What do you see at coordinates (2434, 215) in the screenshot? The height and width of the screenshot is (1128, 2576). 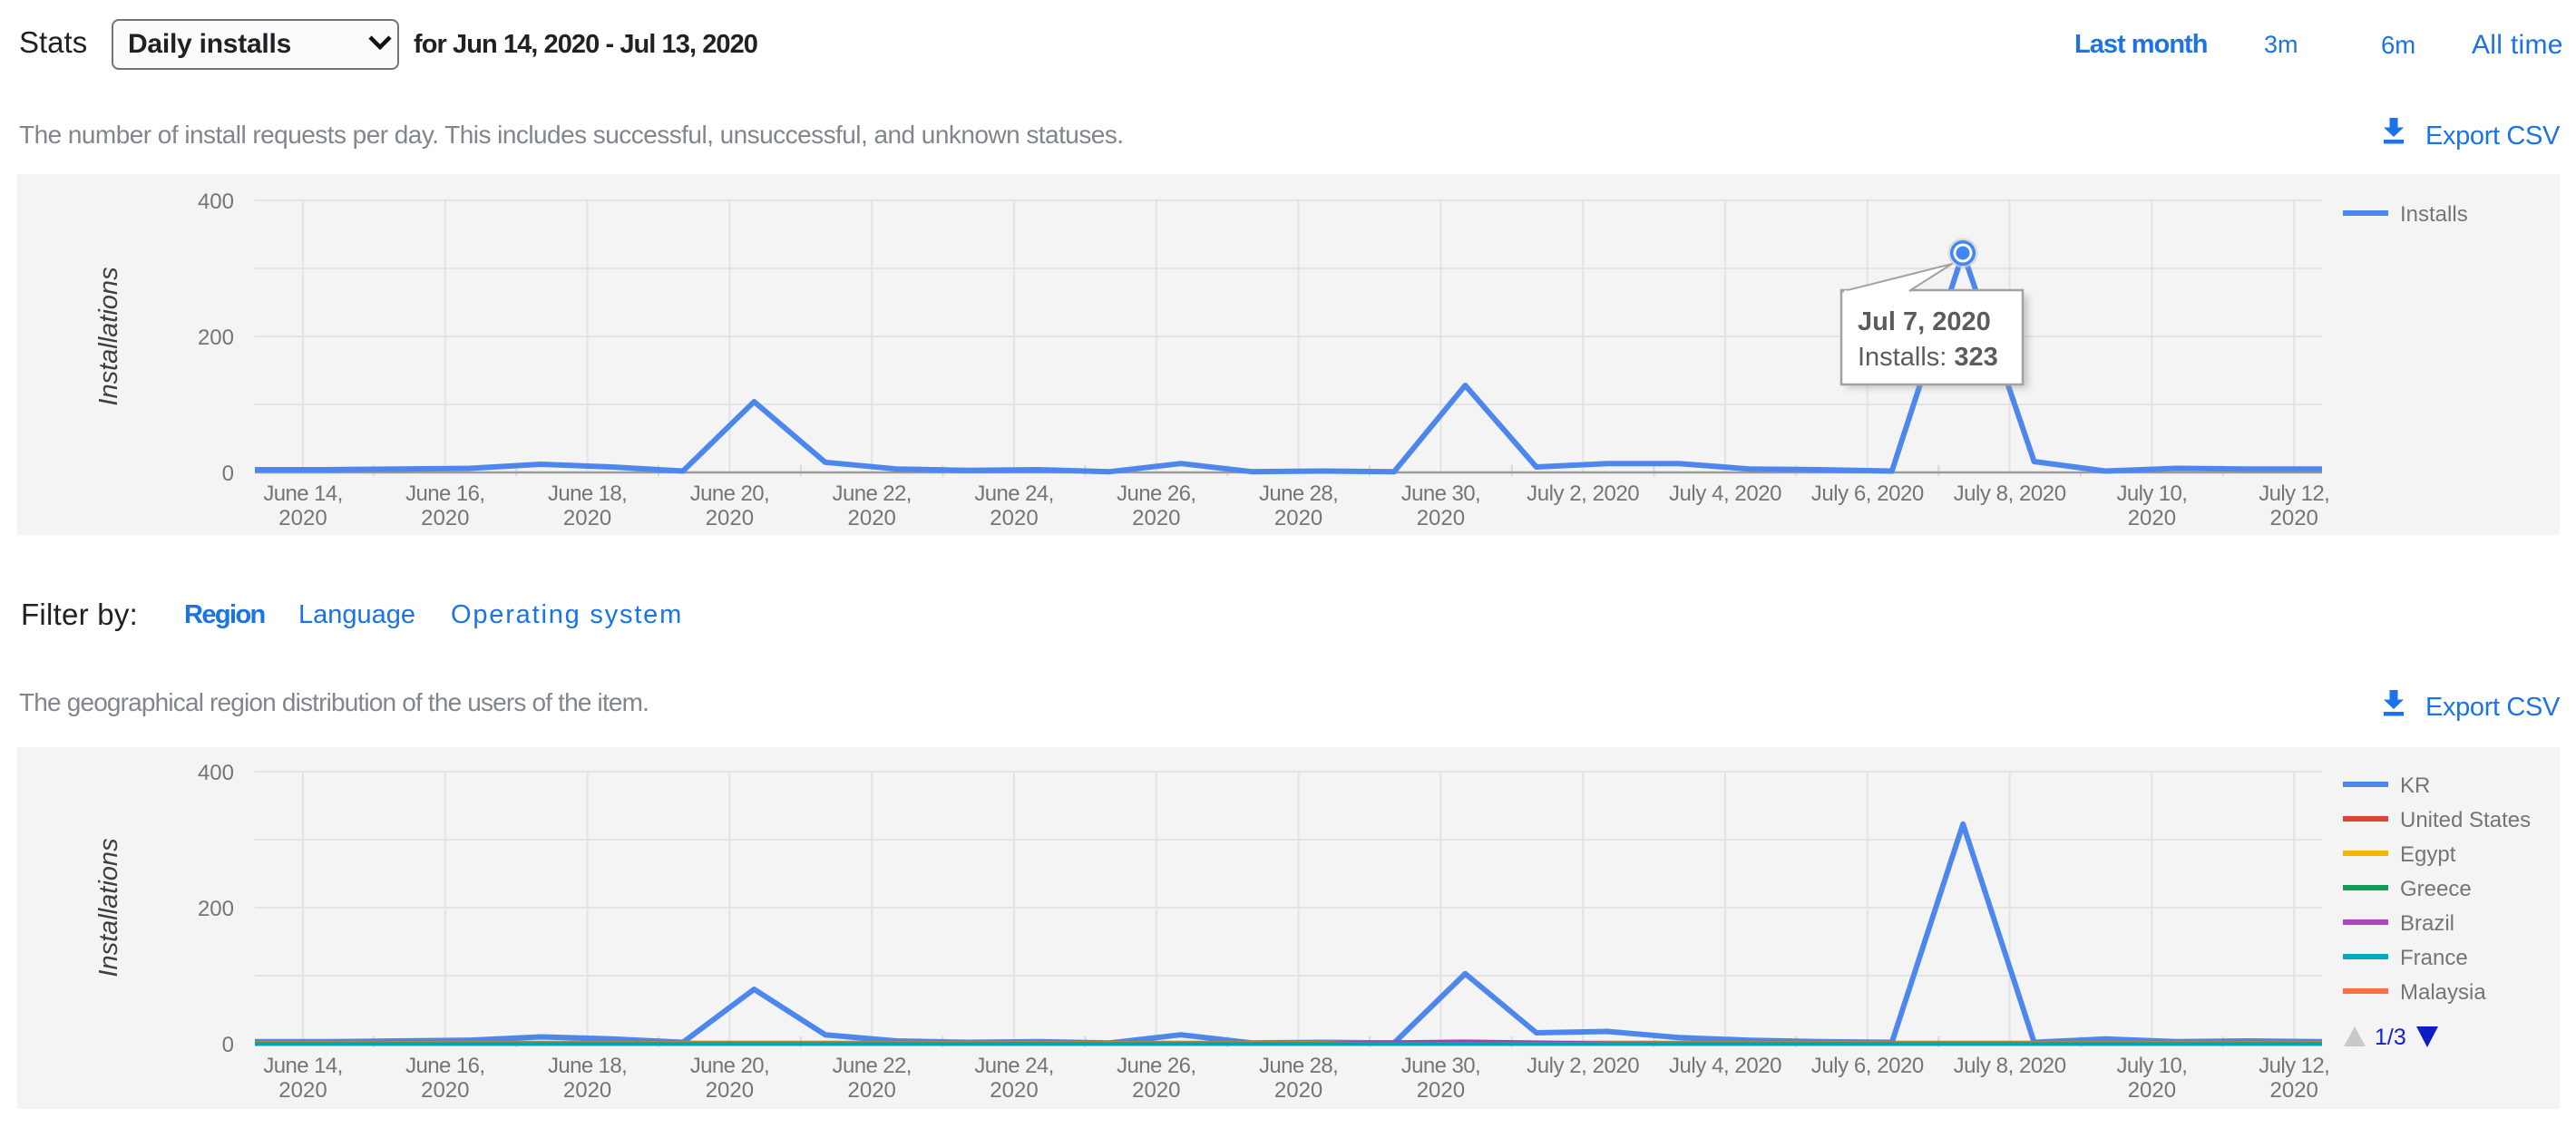 I see `svg-text: Installs` at bounding box center [2434, 215].